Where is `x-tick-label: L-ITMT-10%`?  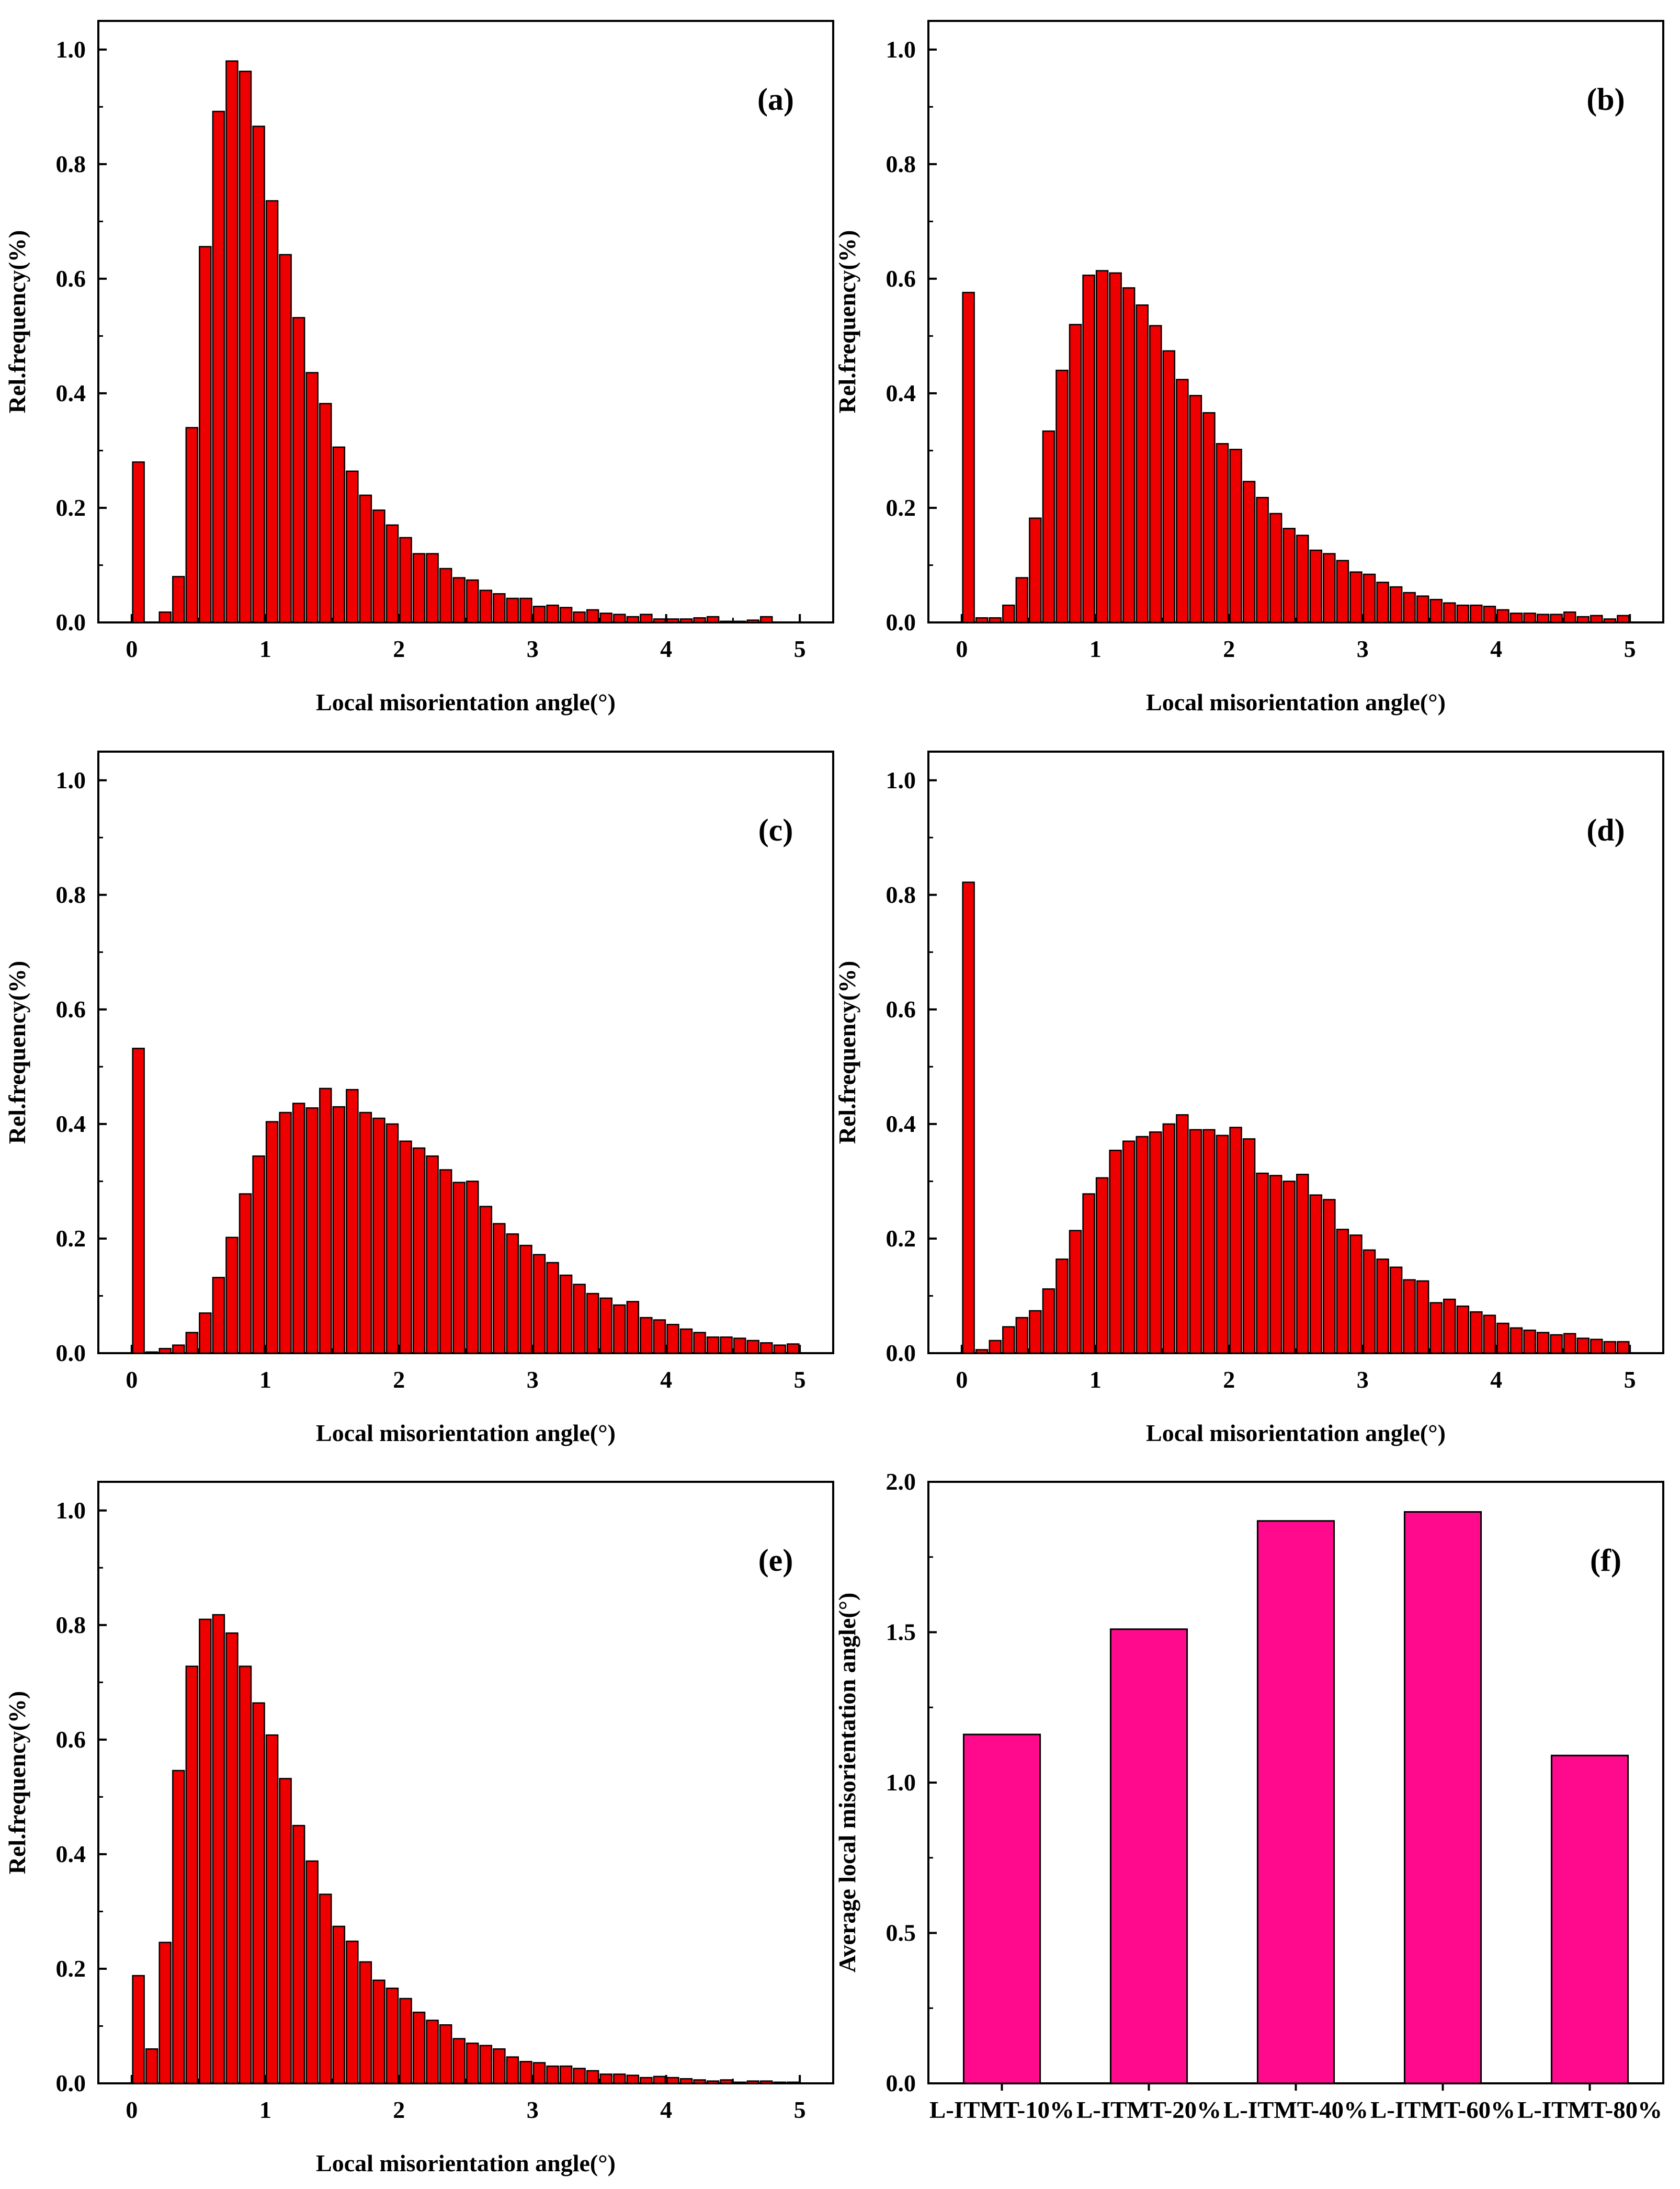
x-tick-label: L-ITMT-10% is located at coordinates (1001, 2109).